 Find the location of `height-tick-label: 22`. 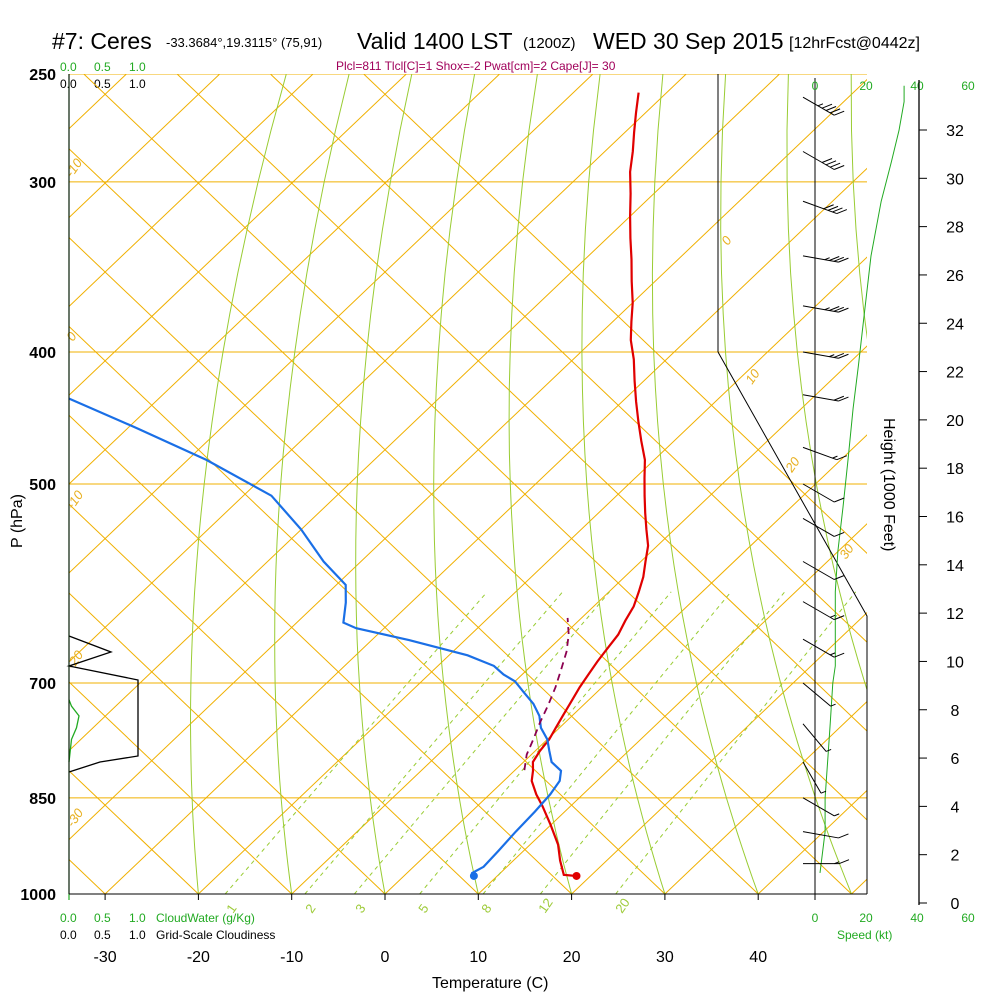

height-tick-label: 22 is located at coordinates (955, 373).